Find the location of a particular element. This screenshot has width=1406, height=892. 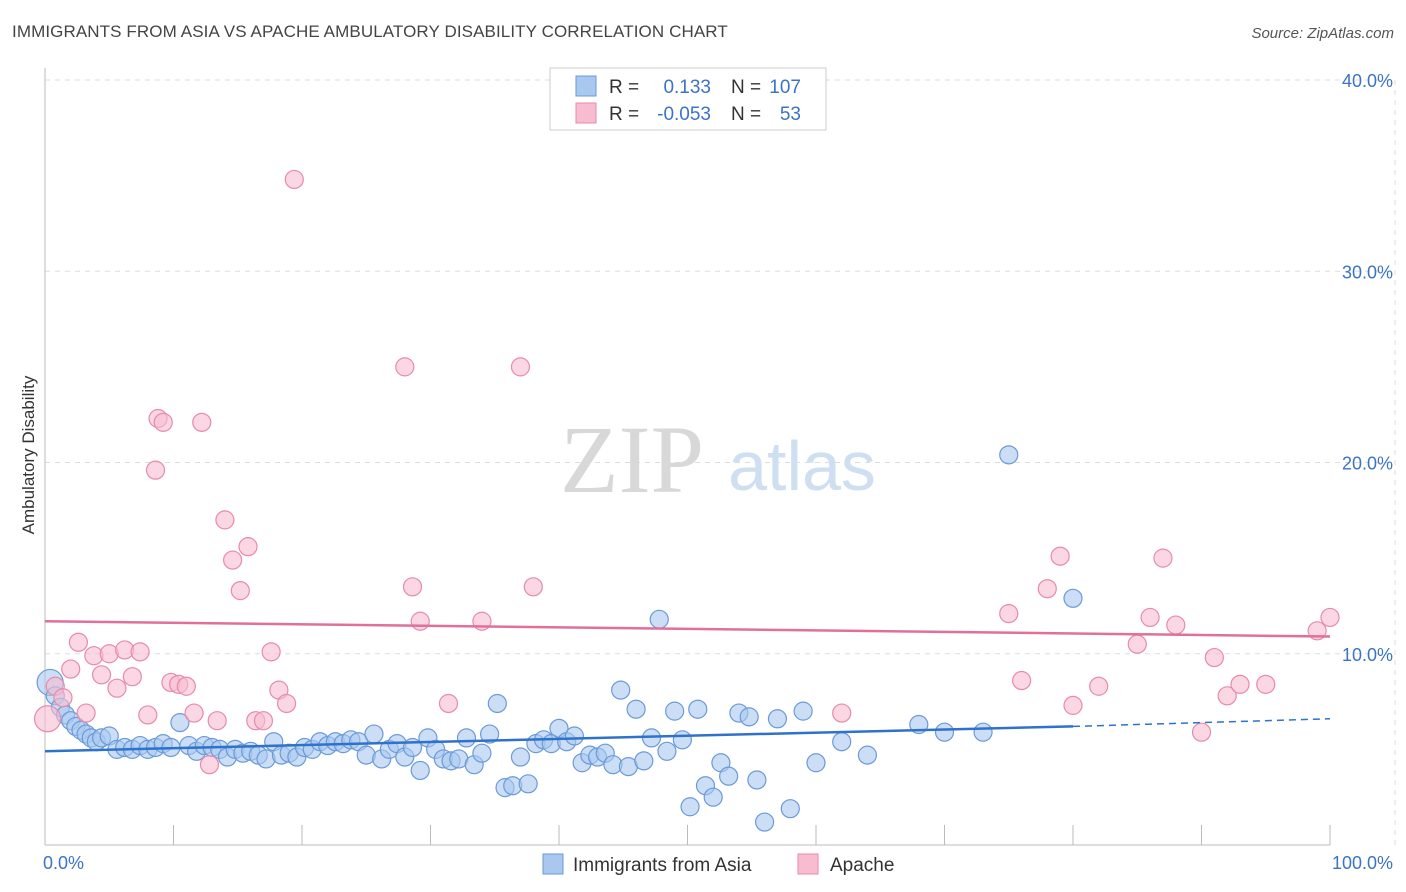

bottom-legend-label-blue: Immigrants from Asia is located at coordinates (662, 865).